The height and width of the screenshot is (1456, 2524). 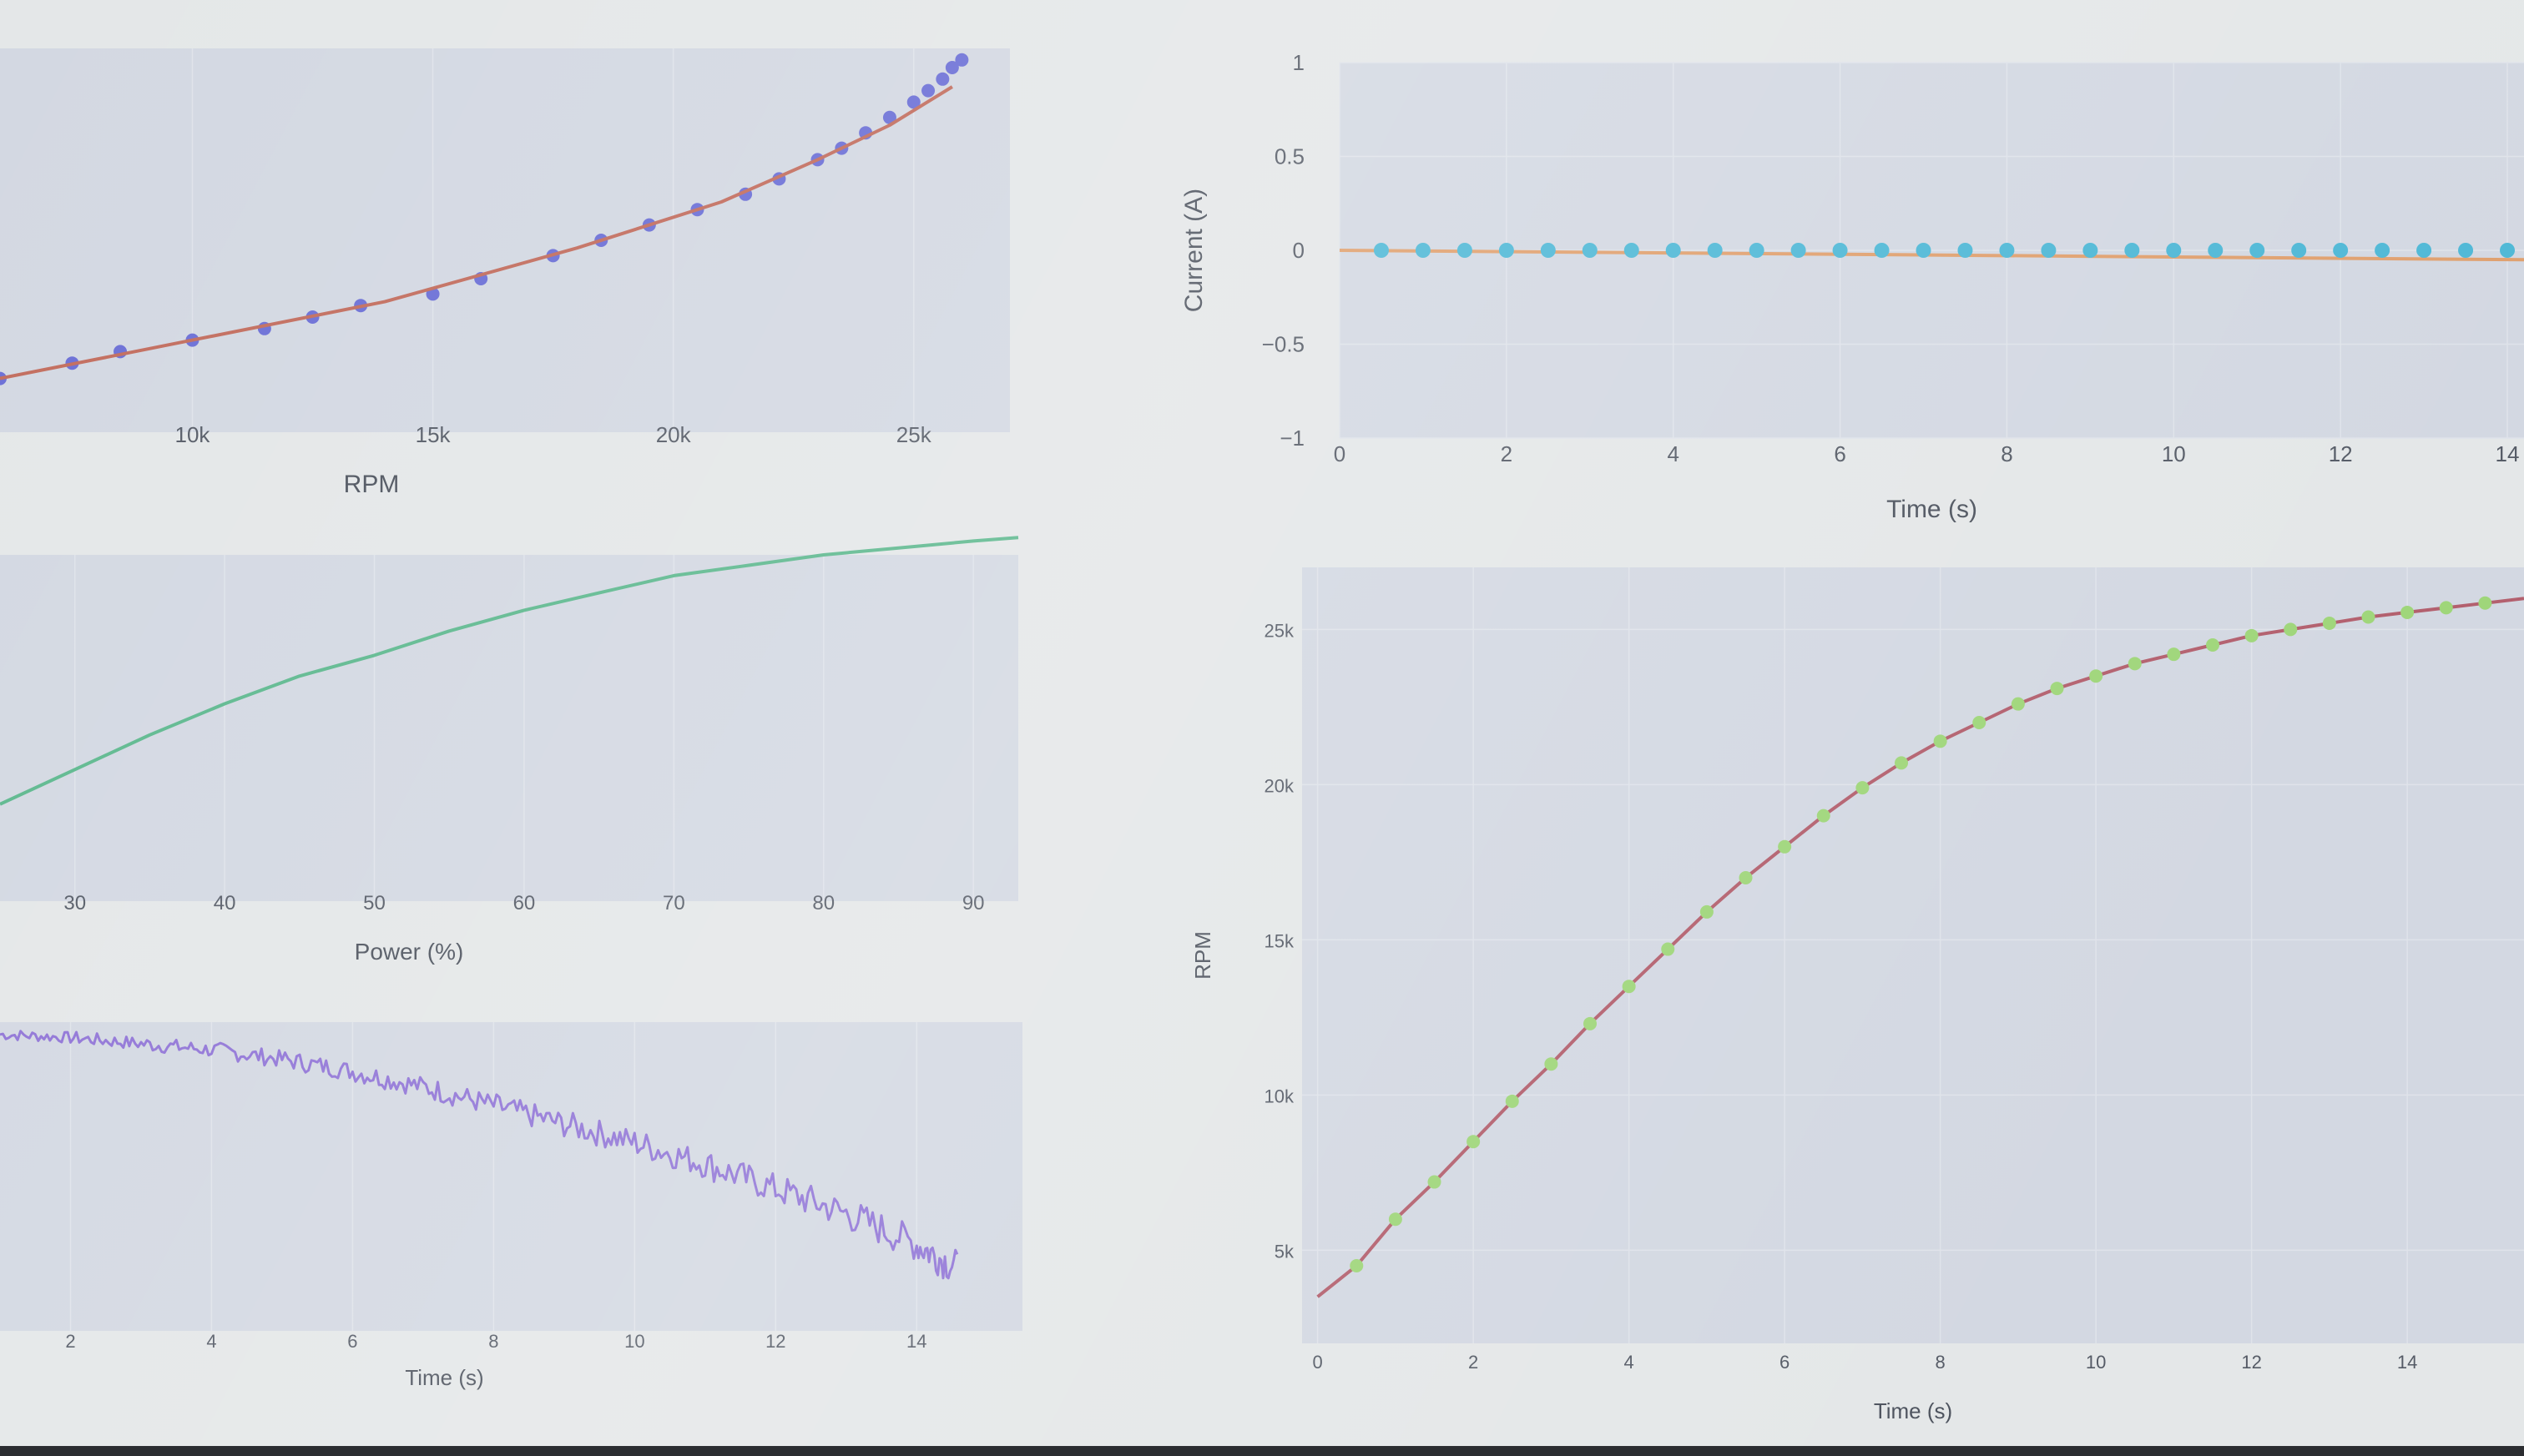 What do you see at coordinates (1283, 344) in the screenshot?
I see `y-tick-label: −0.5` at bounding box center [1283, 344].